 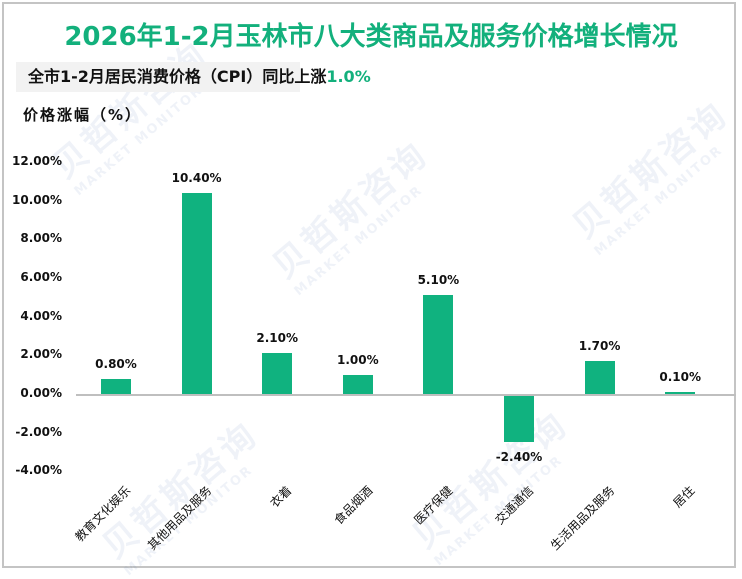 I want to click on y-tick-label: 4.00%, so click(x=41, y=315).